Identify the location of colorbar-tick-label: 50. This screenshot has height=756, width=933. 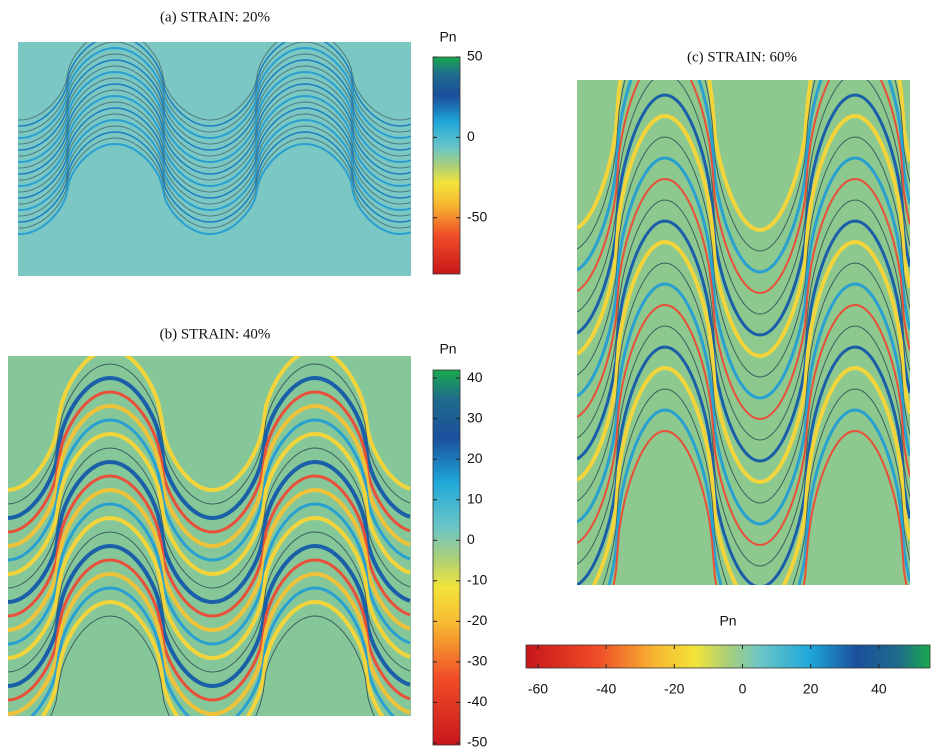
(475, 56).